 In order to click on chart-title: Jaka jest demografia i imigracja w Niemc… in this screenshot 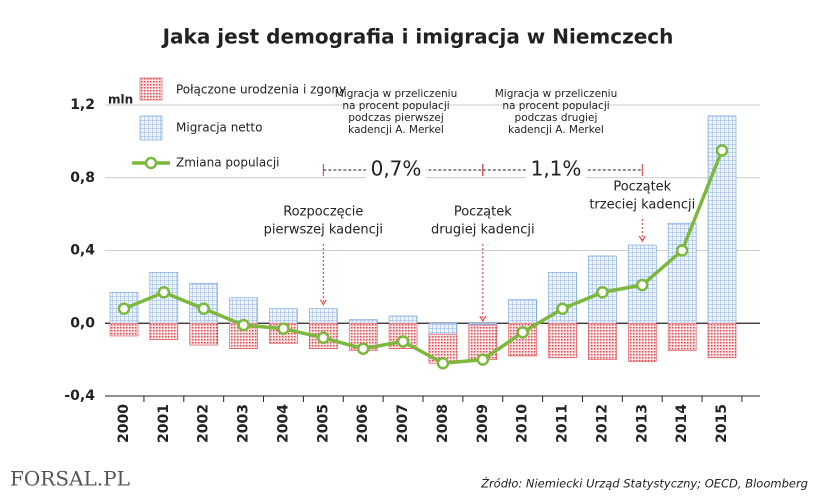, I will do `click(417, 37)`.